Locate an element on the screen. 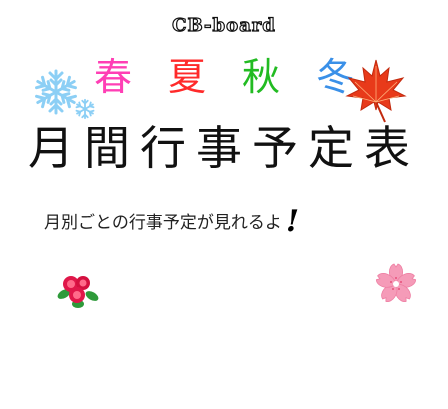 Image resolution: width=448 pixels, height=409 pixels. cb-board-logo: CB-board is located at coordinates (224, 25).